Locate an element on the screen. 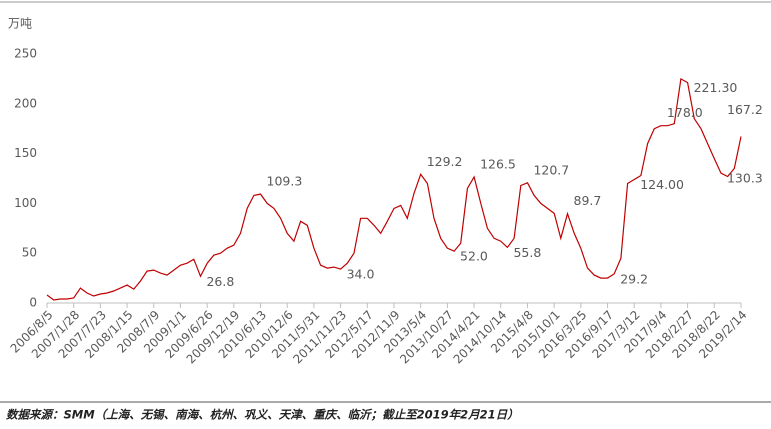 The image size is (771, 429). y-tick-label: 200 is located at coordinates (25, 103).